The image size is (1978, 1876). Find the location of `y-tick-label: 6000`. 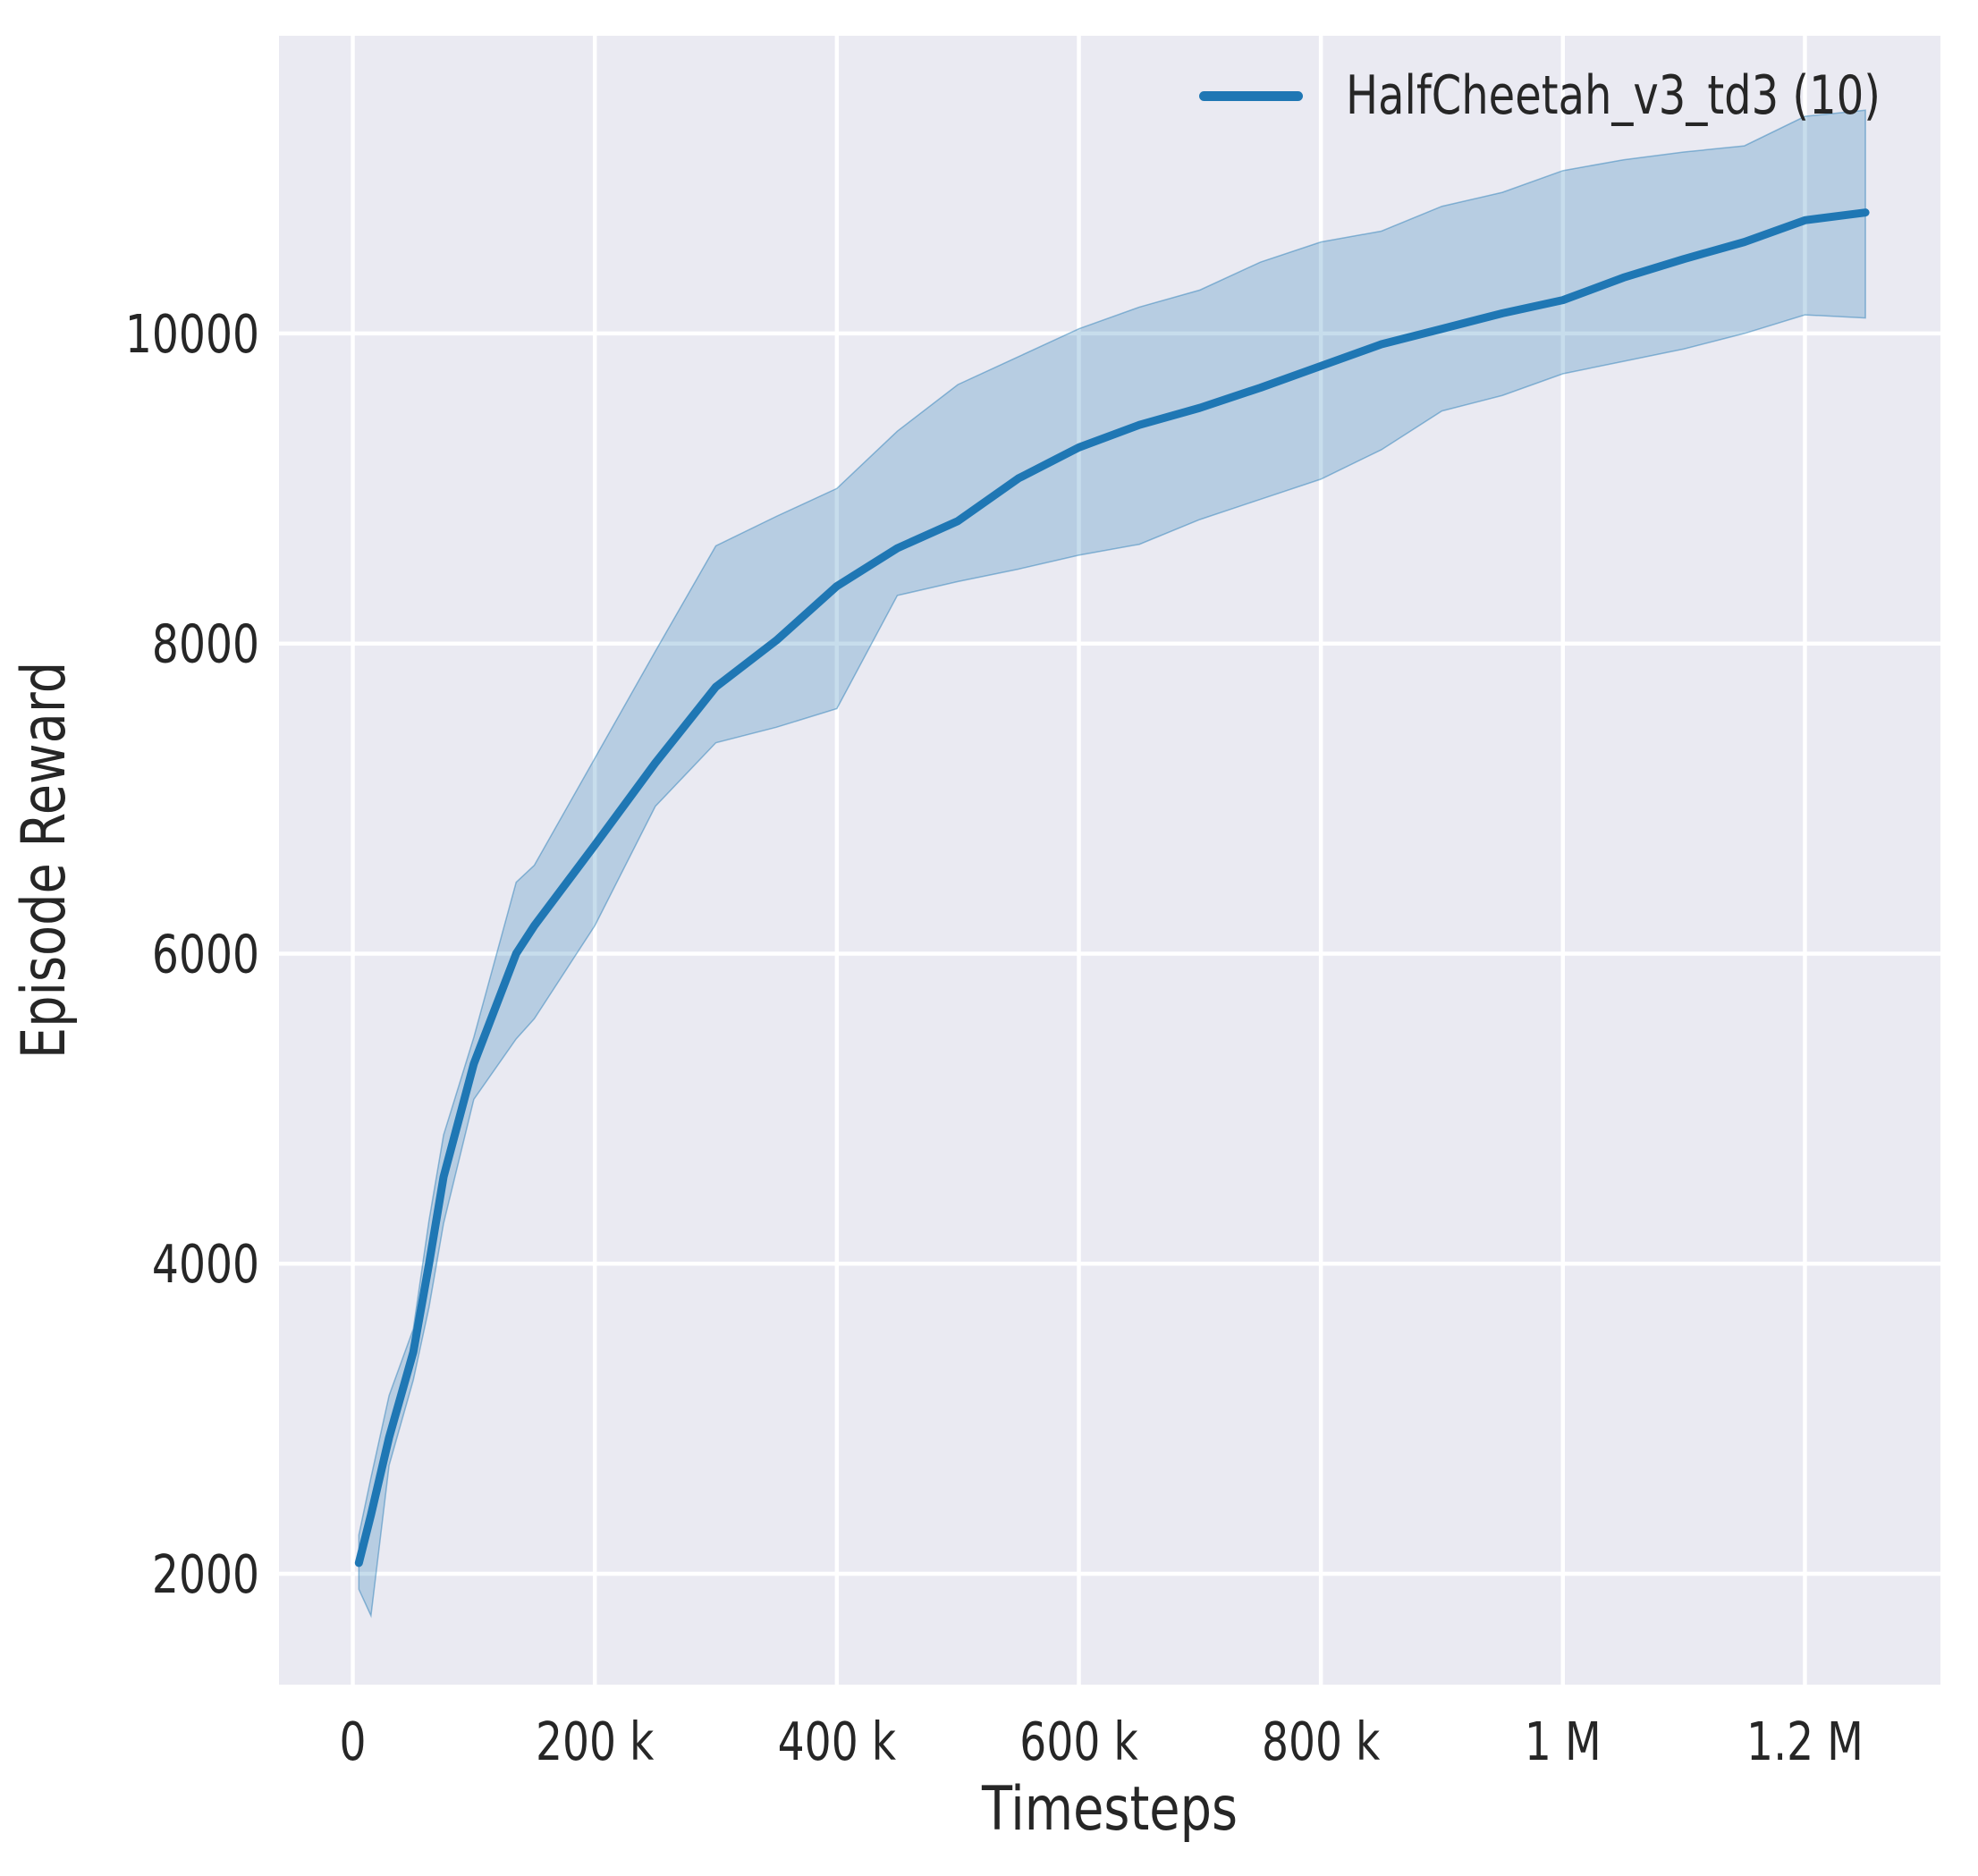

y-tick-label: 6000 is located at coordinates (205, 954).